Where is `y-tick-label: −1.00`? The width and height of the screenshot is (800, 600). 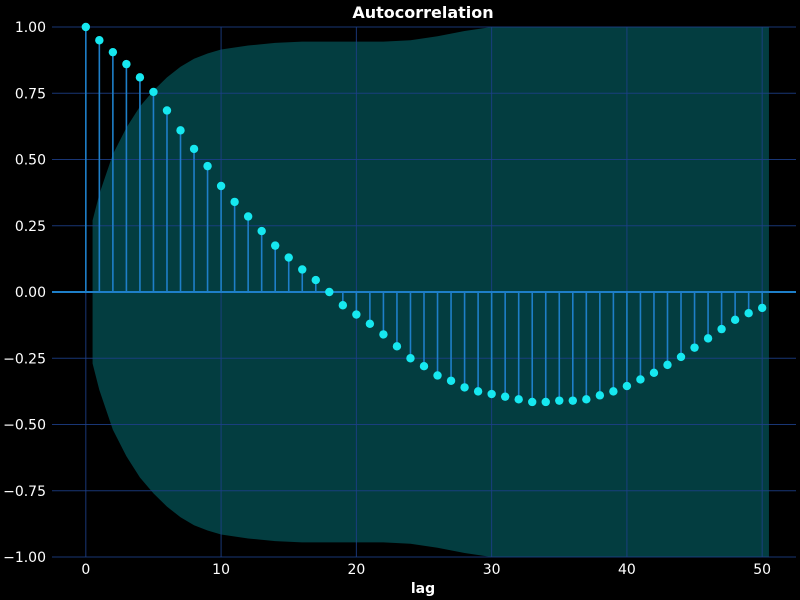
y-tick-label: −1.00 is located at coordinates (24, 558).